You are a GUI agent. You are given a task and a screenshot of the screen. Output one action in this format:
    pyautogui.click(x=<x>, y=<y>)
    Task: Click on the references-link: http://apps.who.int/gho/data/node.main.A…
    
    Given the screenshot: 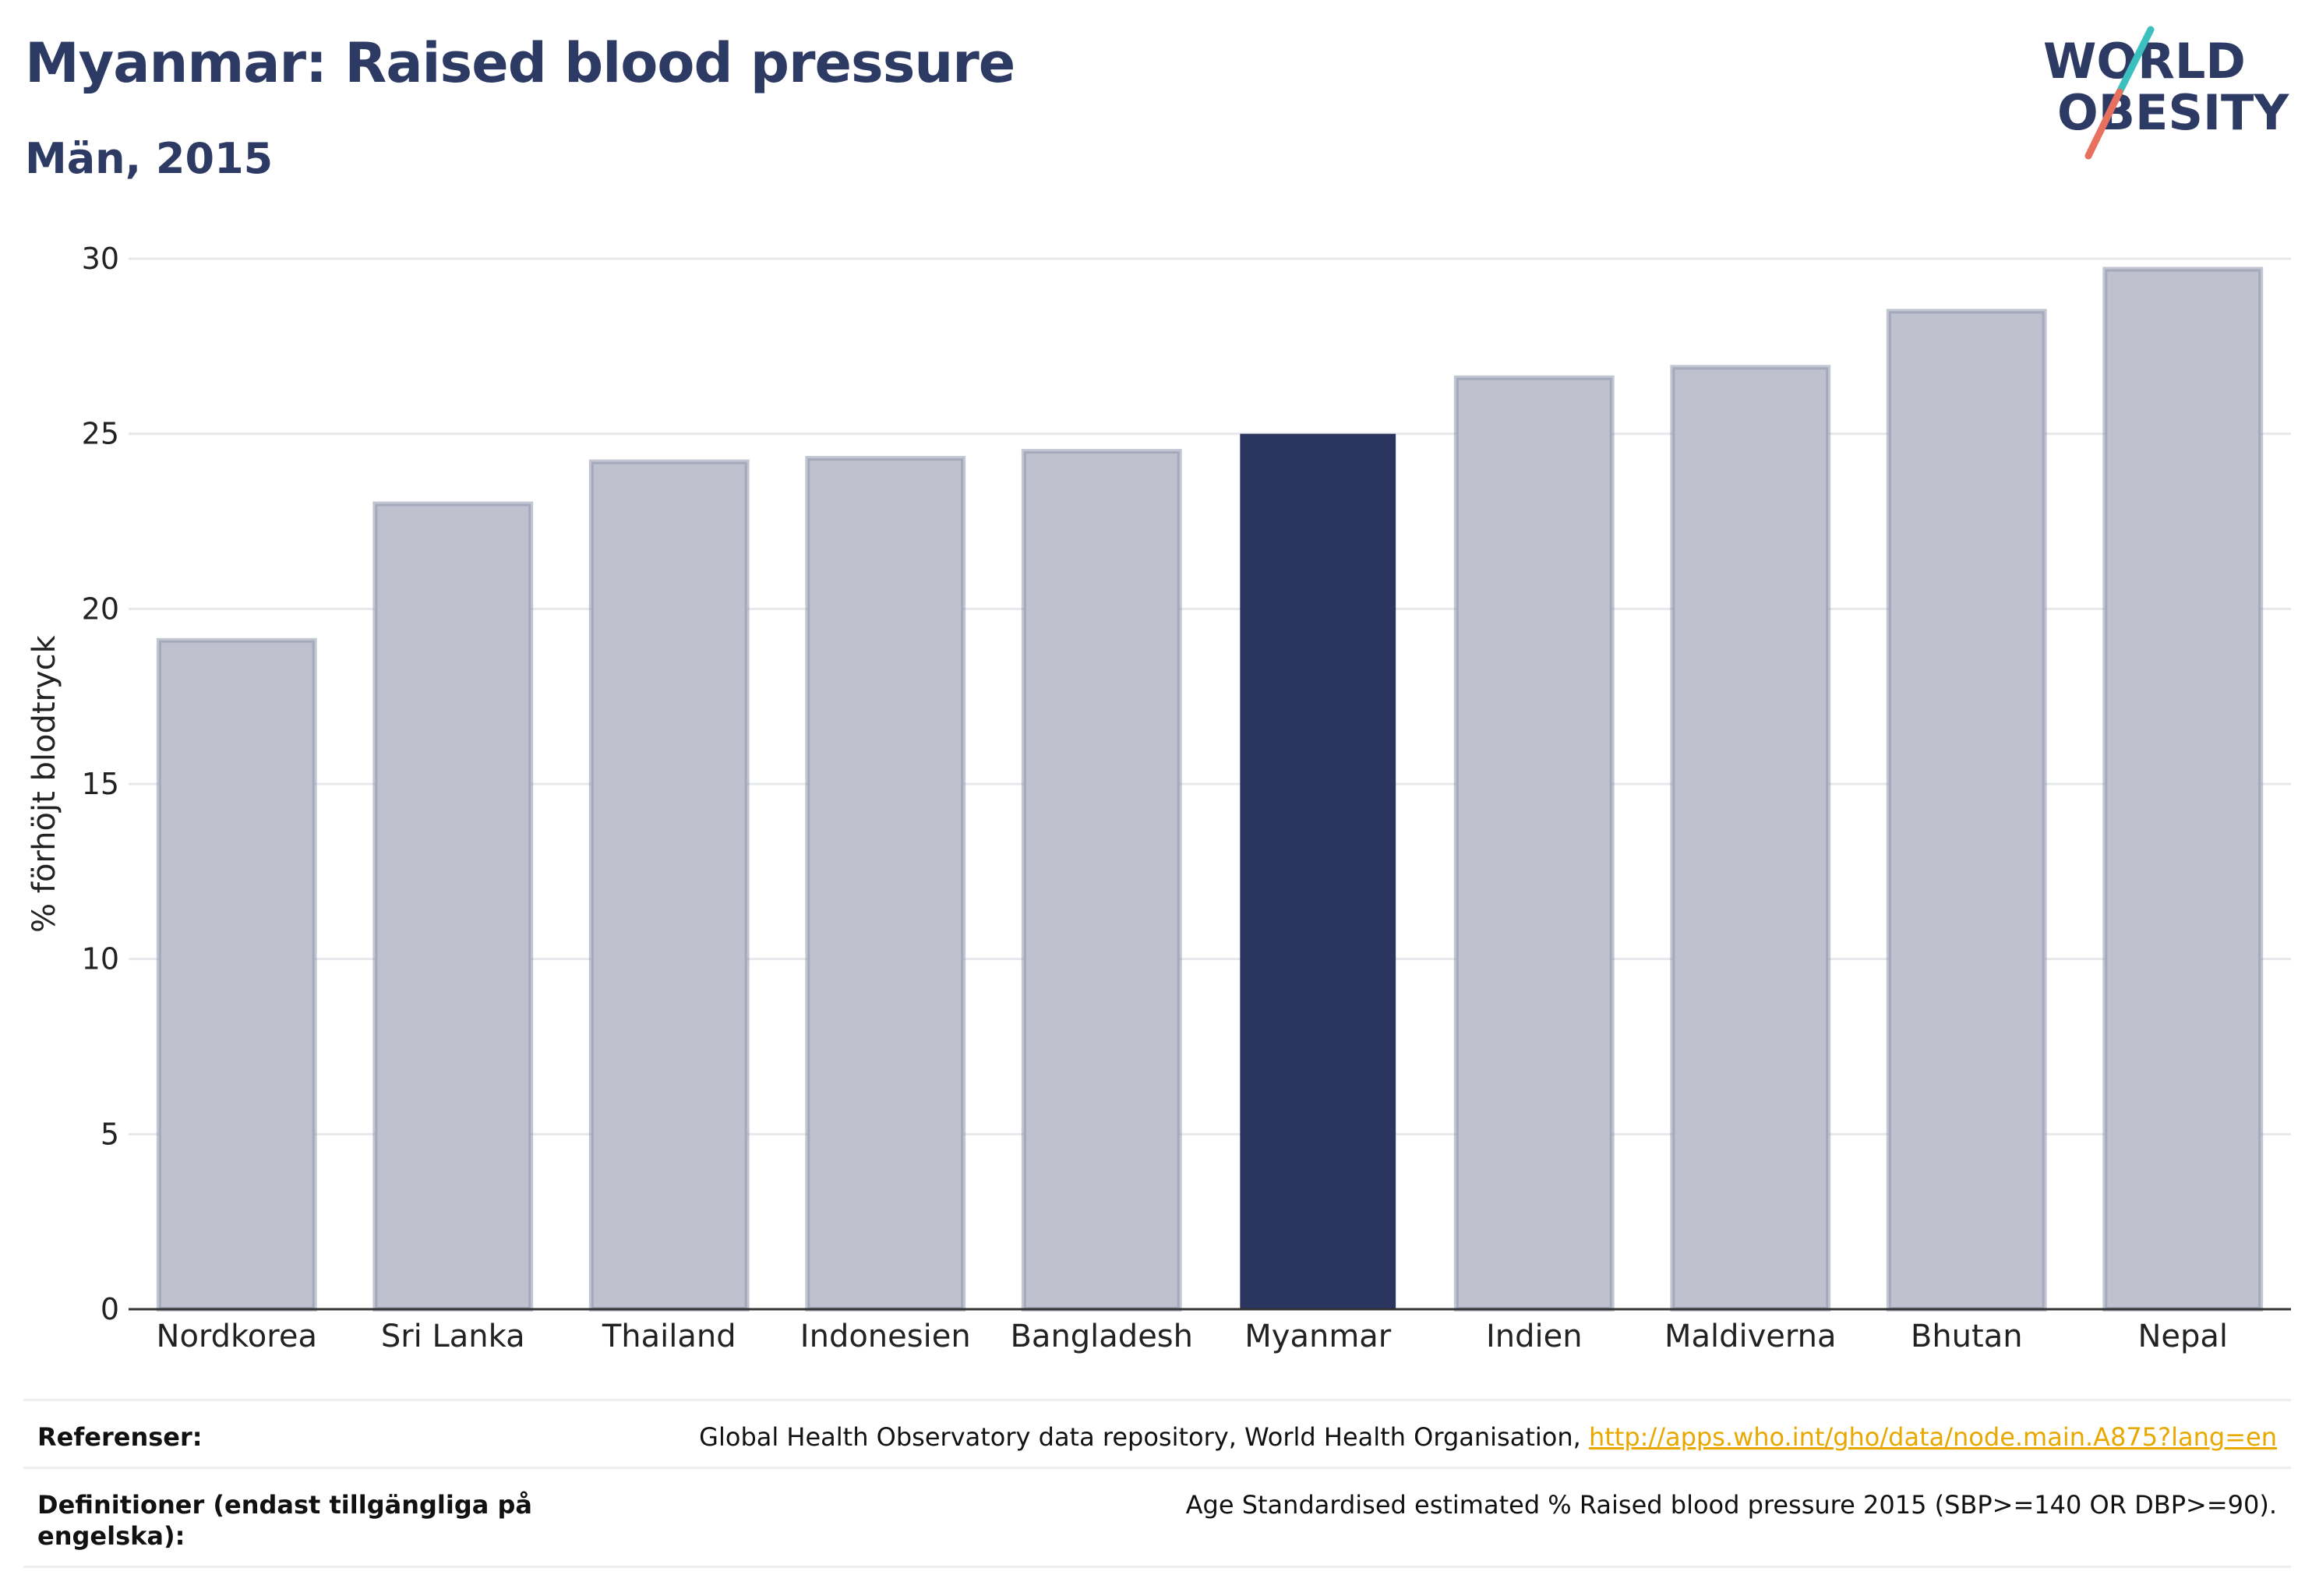 What is the action you would take?
    pyautogui.click(x=1932, y=1437)
    